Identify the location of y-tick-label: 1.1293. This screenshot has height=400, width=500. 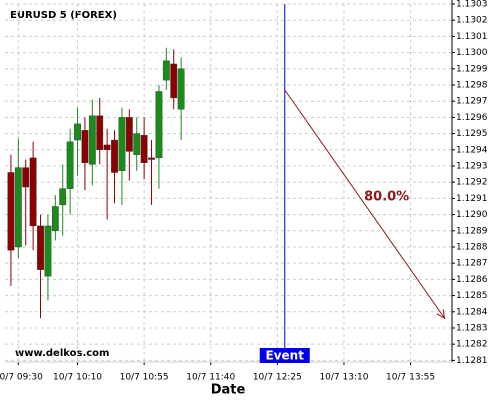
(472, 166).